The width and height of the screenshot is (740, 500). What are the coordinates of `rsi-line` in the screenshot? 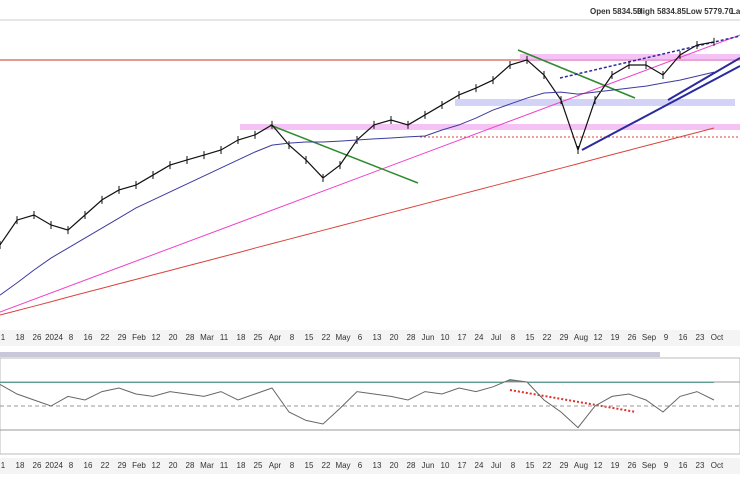 It's located at (357, 404).